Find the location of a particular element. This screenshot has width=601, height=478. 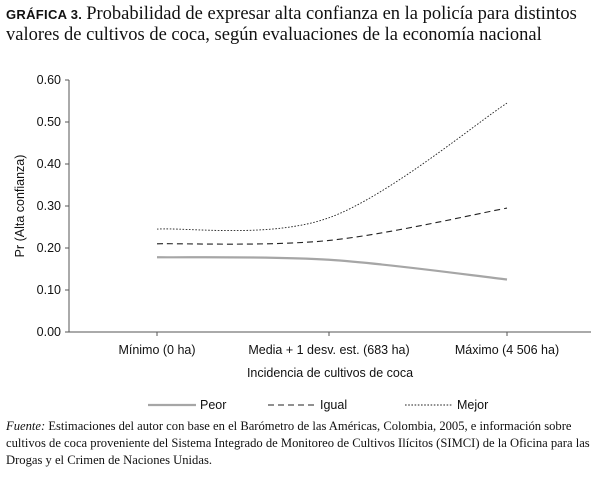

x-axis-label: Incidencia de cultivos de coca is located at coordinates (330, 373).